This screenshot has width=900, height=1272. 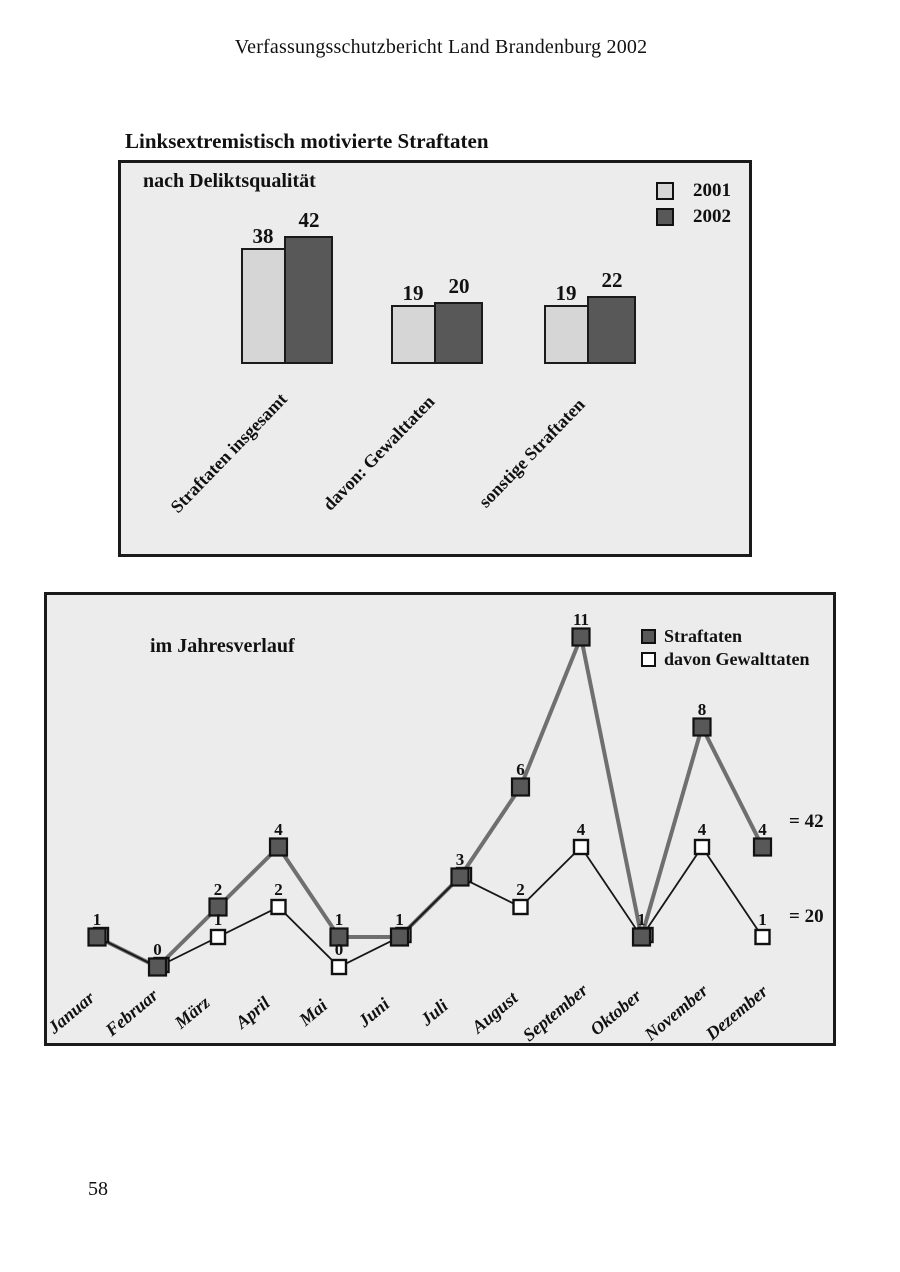 I want to click on section-title: Linksextremistisch motivierte Straftaten, so click(x=307, y=141).